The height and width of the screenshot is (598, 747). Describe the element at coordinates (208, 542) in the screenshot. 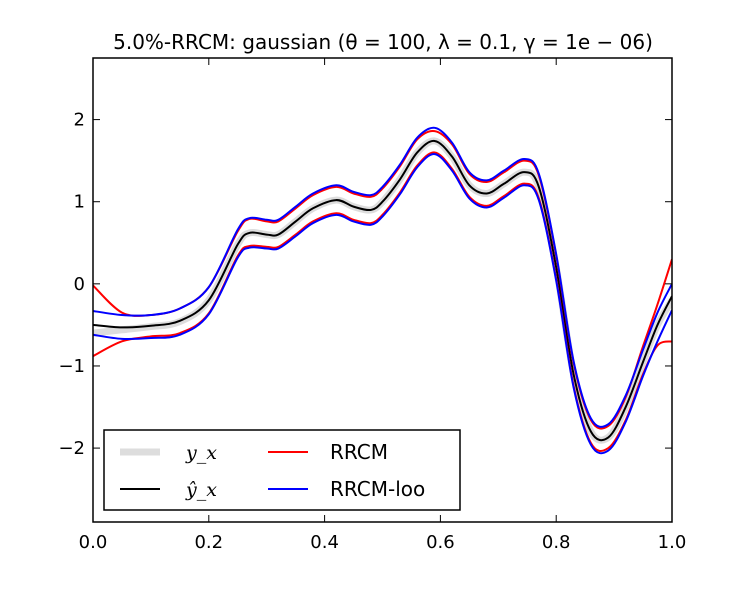

I see `x-tick-label: 0.2` at that location.